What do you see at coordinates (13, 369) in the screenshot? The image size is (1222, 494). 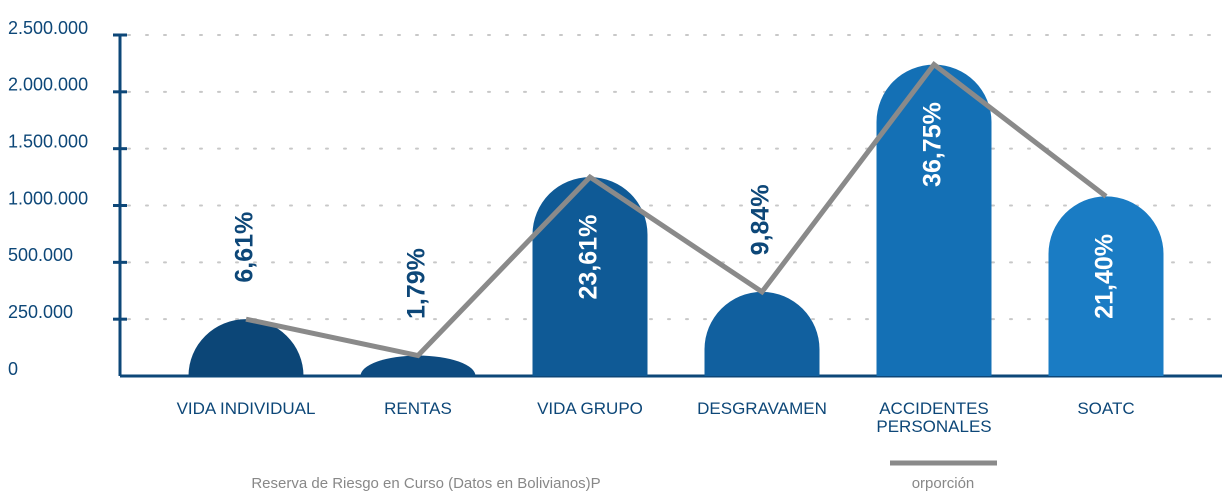 I see `y-tick-label: 0` at bounding box center [13, 369].